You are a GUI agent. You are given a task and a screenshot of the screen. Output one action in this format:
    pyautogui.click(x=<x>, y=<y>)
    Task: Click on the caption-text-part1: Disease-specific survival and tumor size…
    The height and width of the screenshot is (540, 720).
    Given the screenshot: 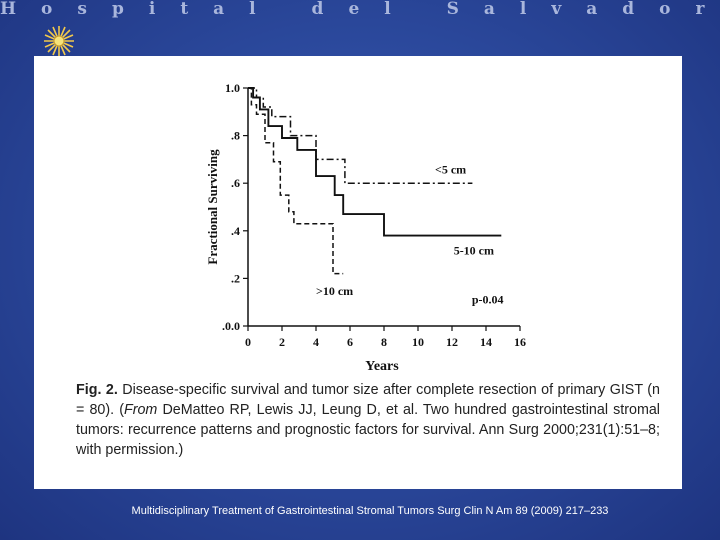 What is the action you would take?
    pyautogui.click(x=368, y=400)
    